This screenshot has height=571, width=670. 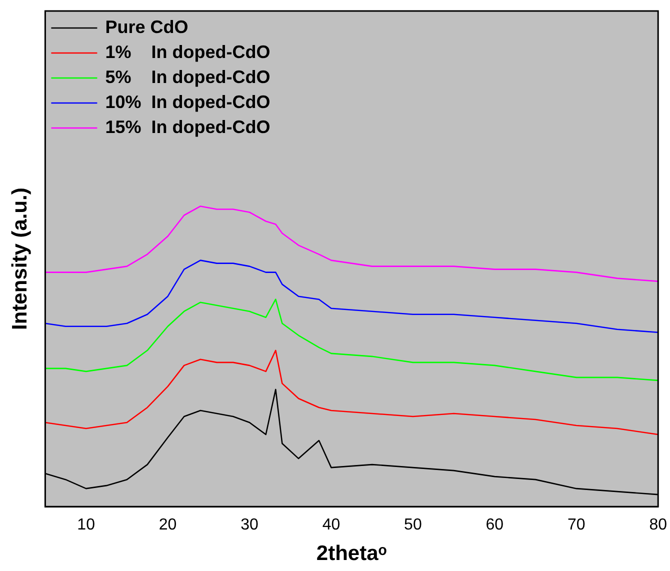 I want to click on x-tick-label: 60, so click(x=495, y=525).